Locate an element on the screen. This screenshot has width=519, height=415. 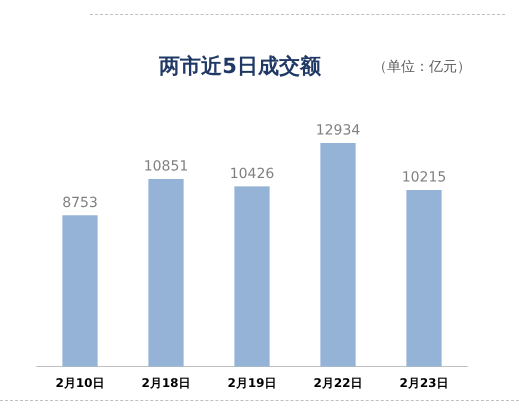
data-label: 10426 is located at coordinates (252, 174).